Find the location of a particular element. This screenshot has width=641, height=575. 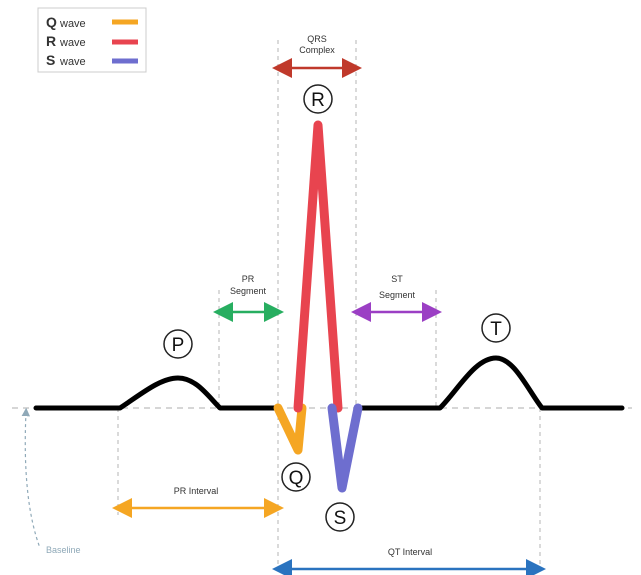

legend-s-letter: S is located at coordinates (50, 60).